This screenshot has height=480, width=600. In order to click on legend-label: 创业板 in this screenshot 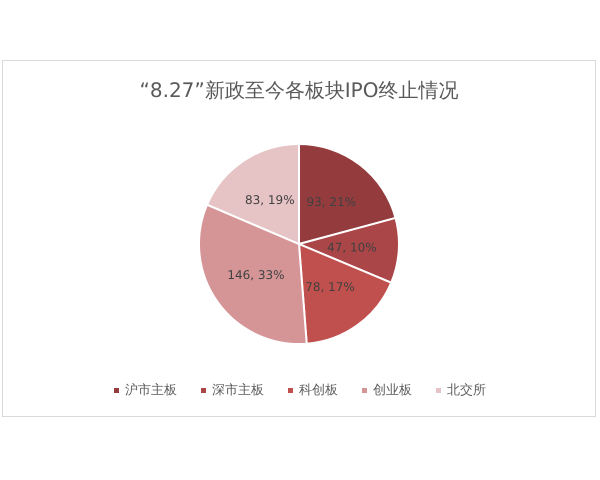, I will do `click(392, 390)`.